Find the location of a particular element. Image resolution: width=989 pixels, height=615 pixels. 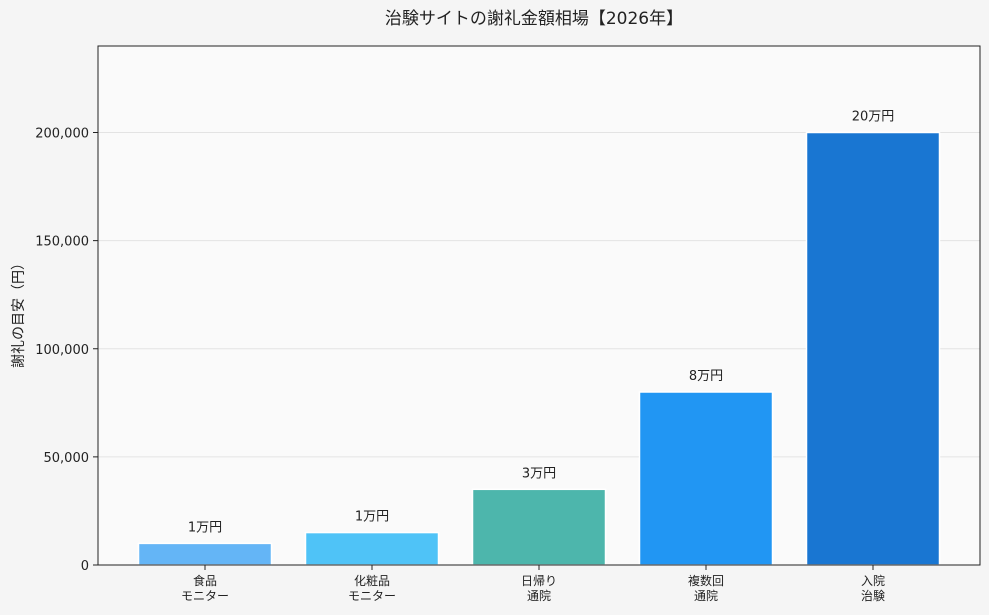

y-axis-ticks: 0 50,000 100,000 150,000 200,000 is located at coordinates (66, 350).